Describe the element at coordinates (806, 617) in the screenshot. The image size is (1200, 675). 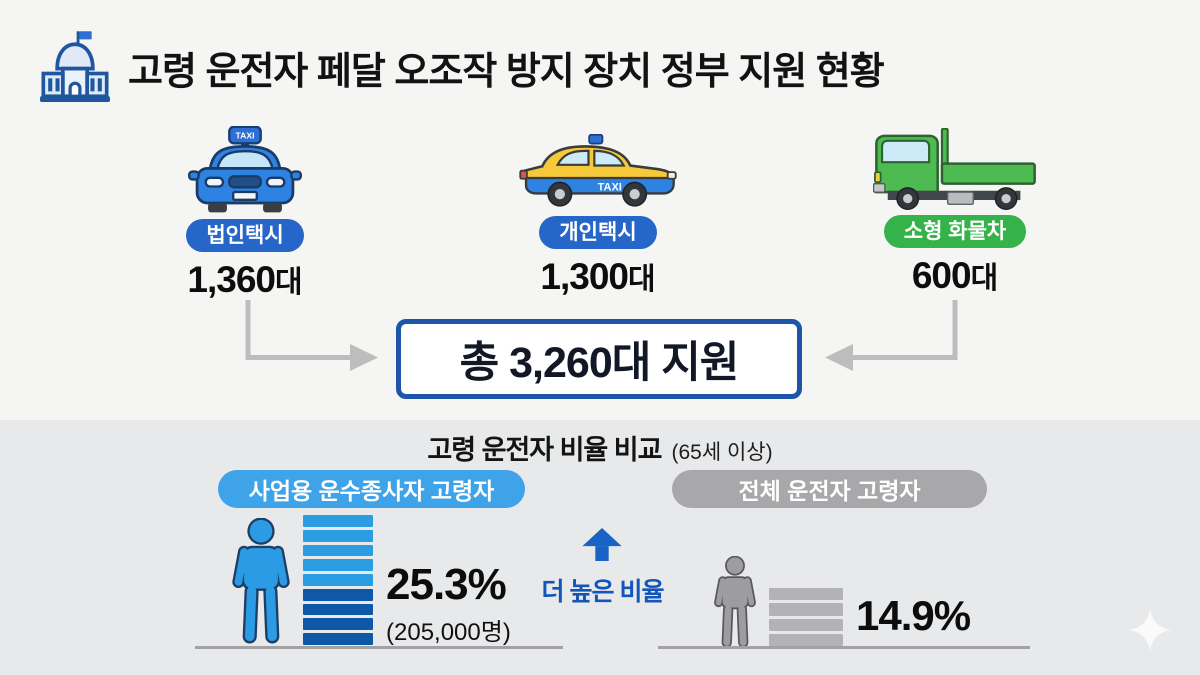
I see `all-driver-ratio-bar` at that location.